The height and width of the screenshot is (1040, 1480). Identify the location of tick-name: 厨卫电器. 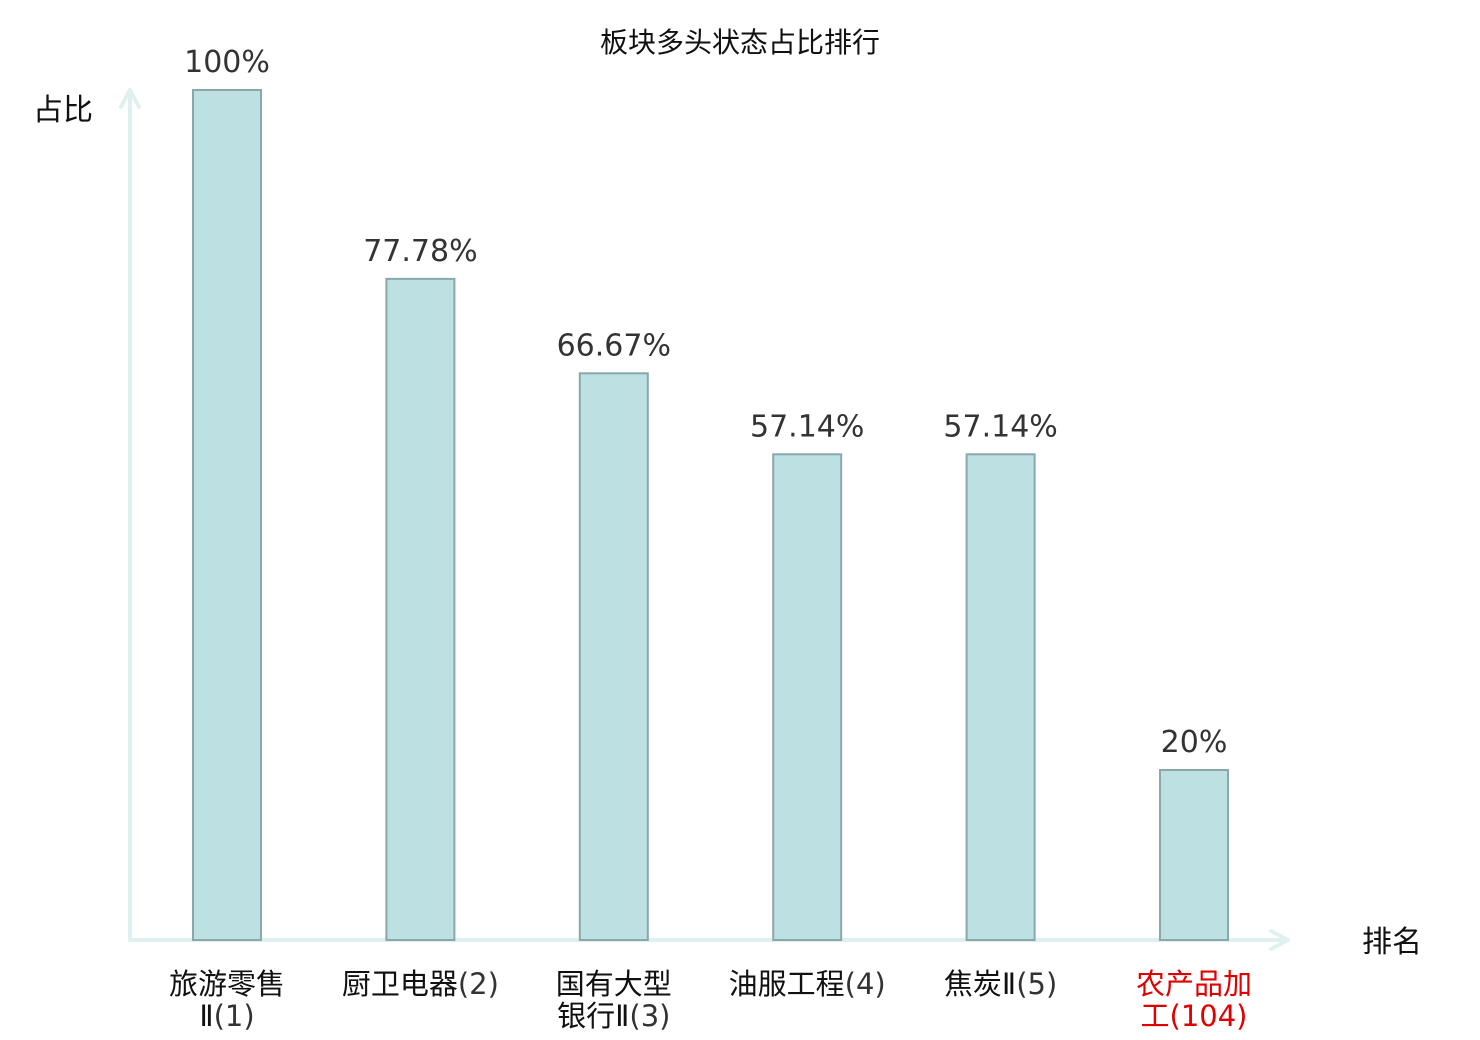
(400, 984).